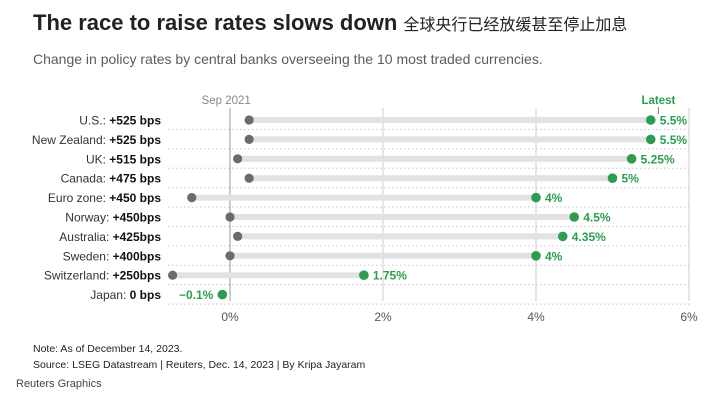  Describe the element at coordinates (597, 218) in the screenshot. I see `latest-value-label: 4.5%` at that location.